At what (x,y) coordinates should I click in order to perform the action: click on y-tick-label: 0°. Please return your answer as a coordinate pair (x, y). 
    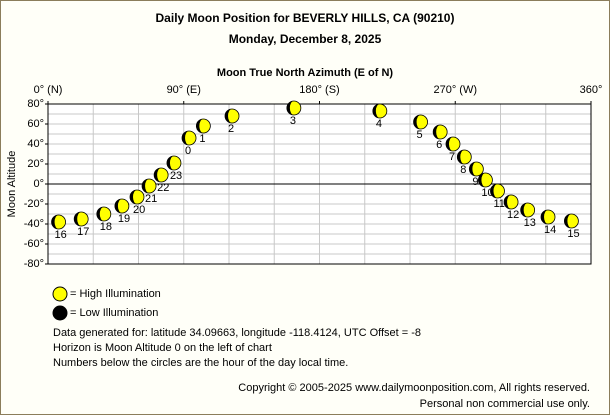
    Looking at the image, I should click on (38, 184).